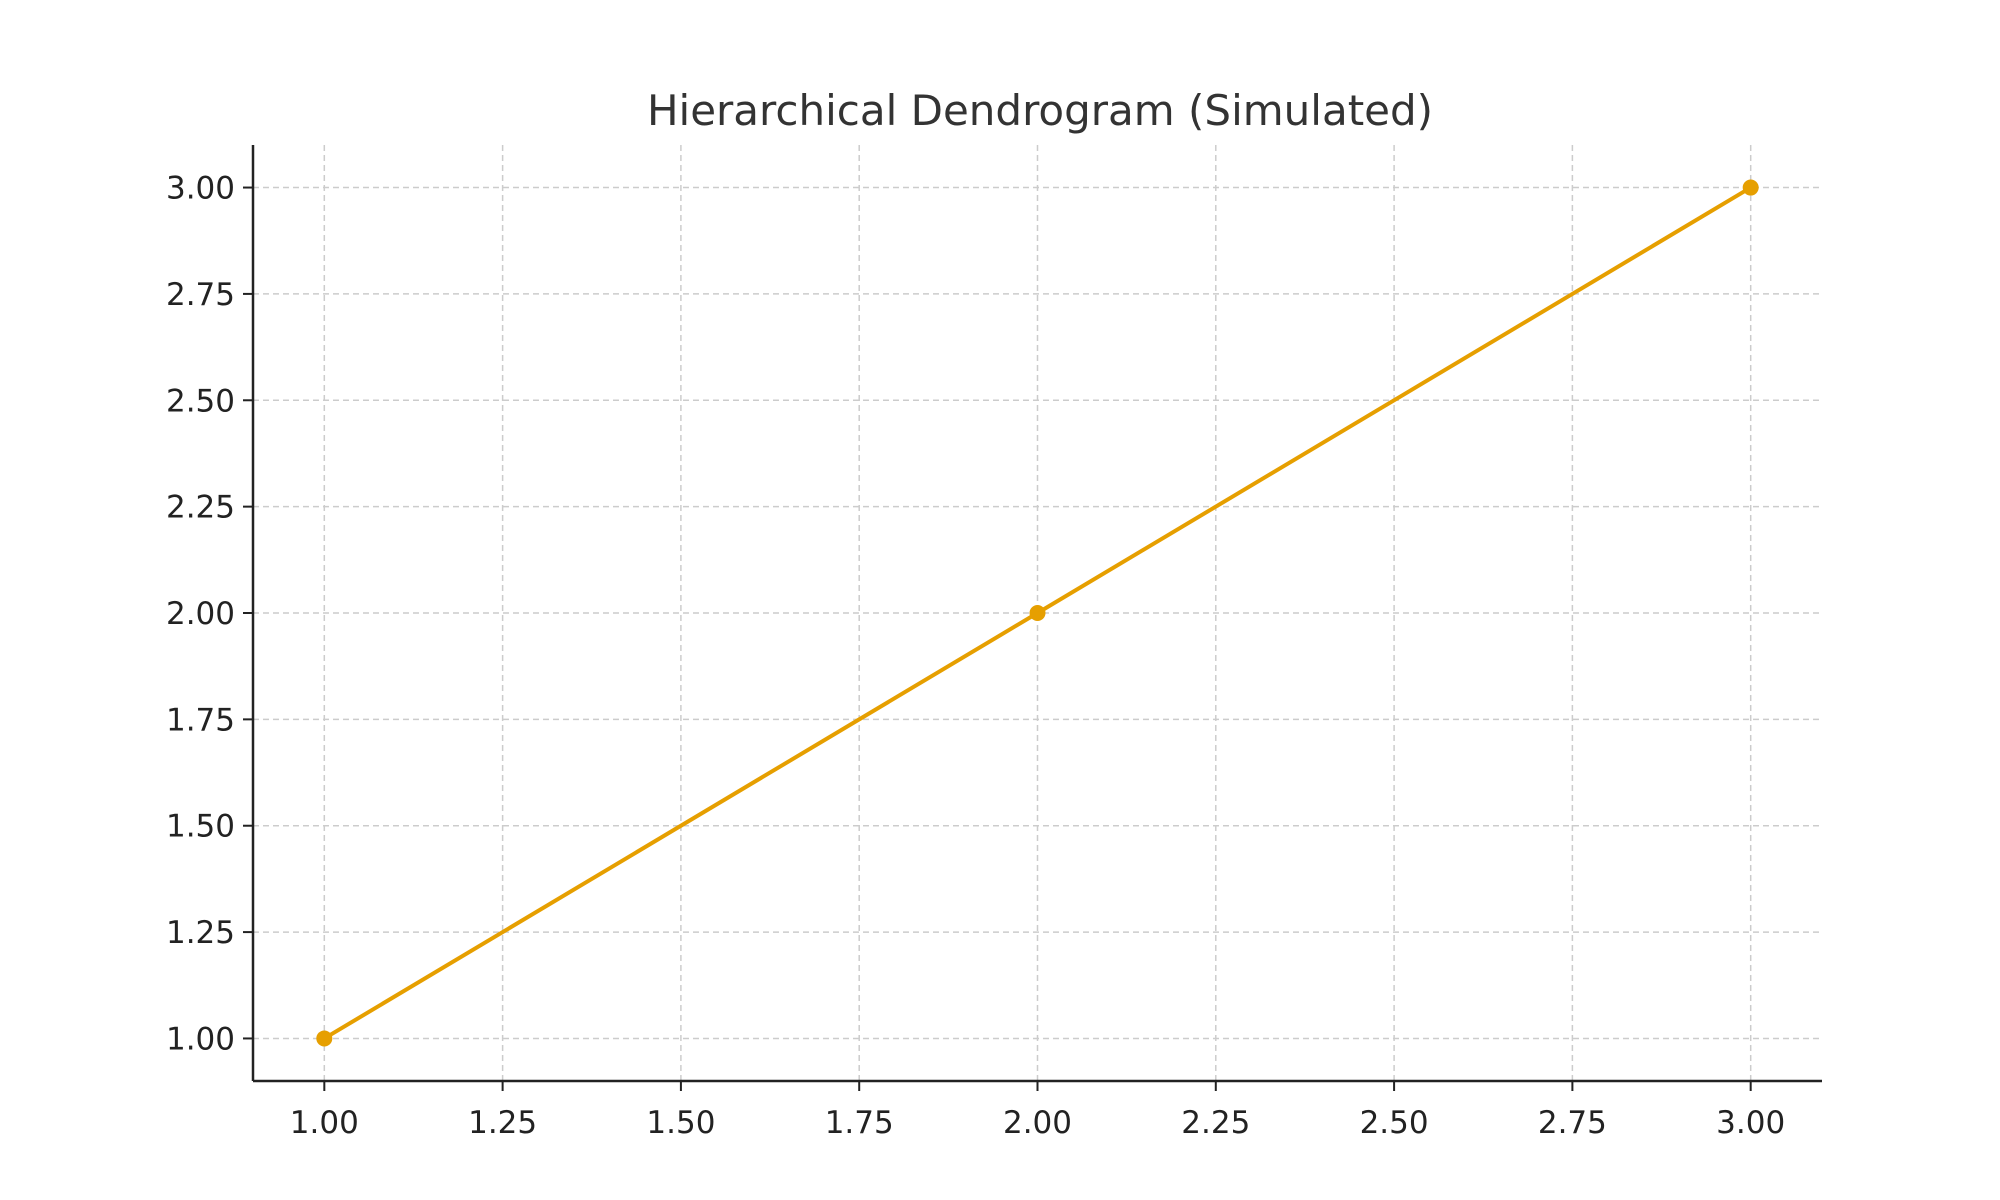 This screenshot has width=2000, height=1200. Describe the element at coordinates (1215, 1123) in the screenshot. I see `x-tick-label: 2.25` at that location.